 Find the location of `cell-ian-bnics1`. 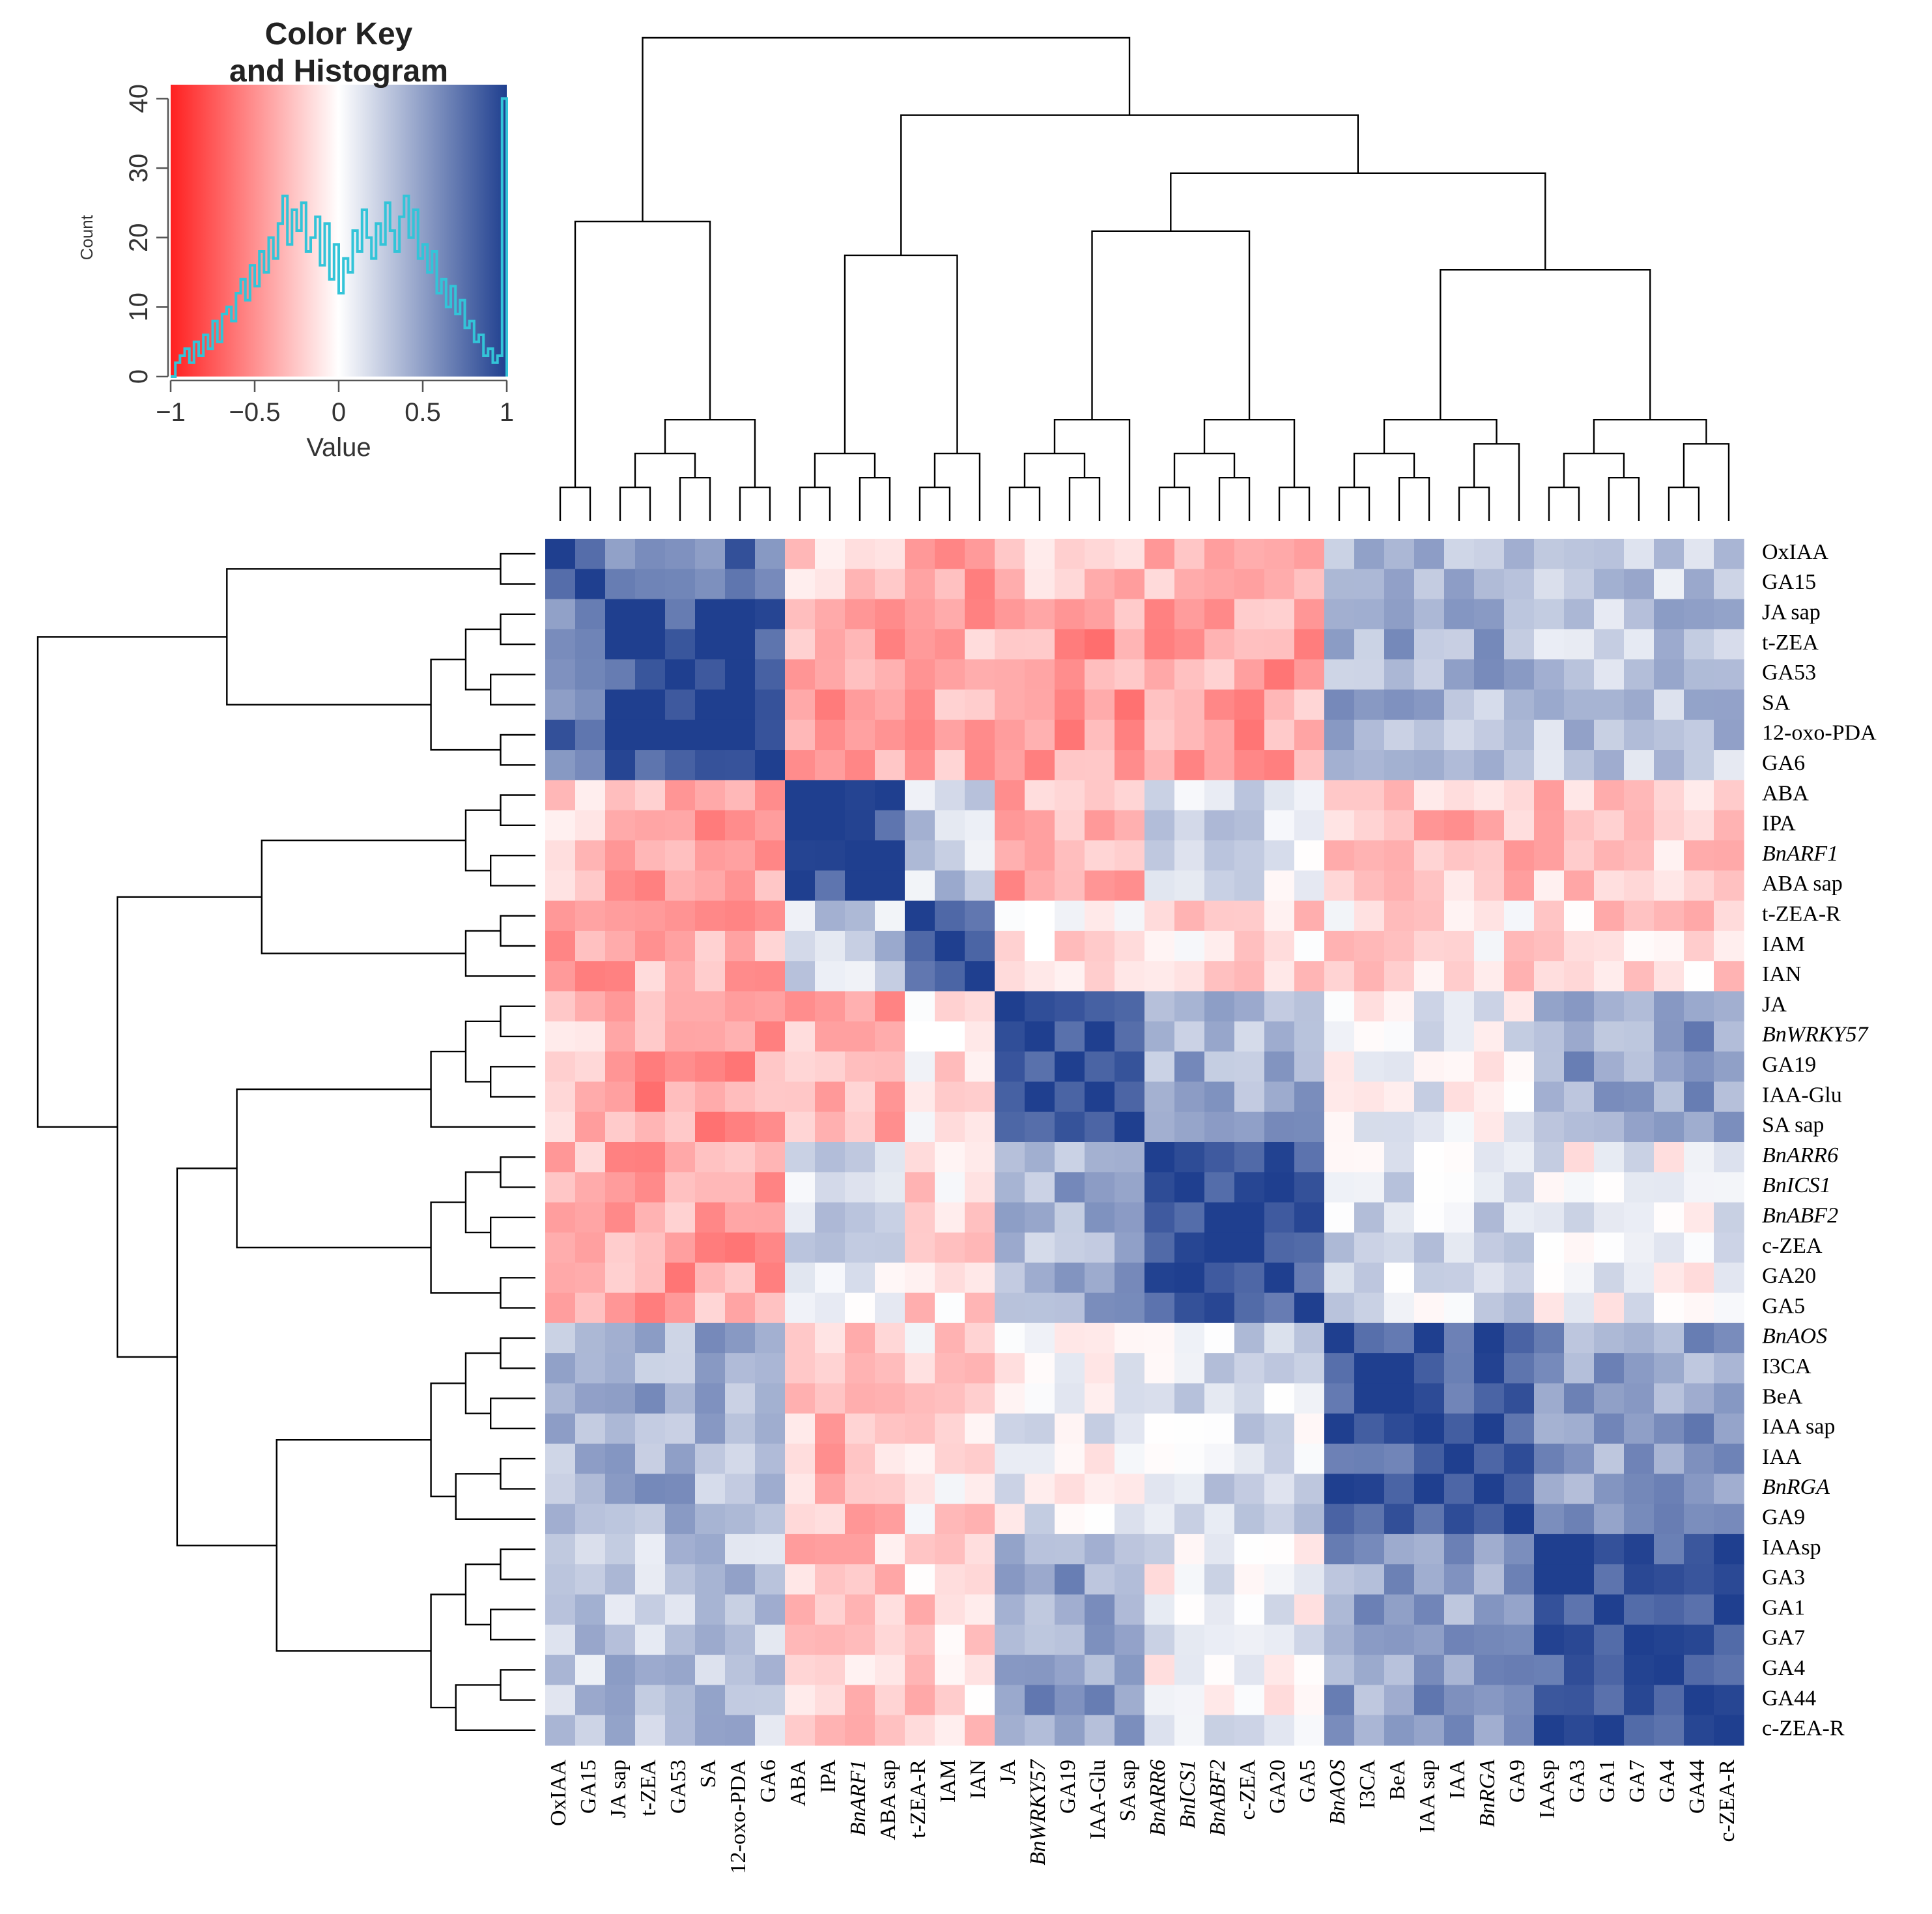

cell-ian-bnics1 is located at coordinates (1189, 977).